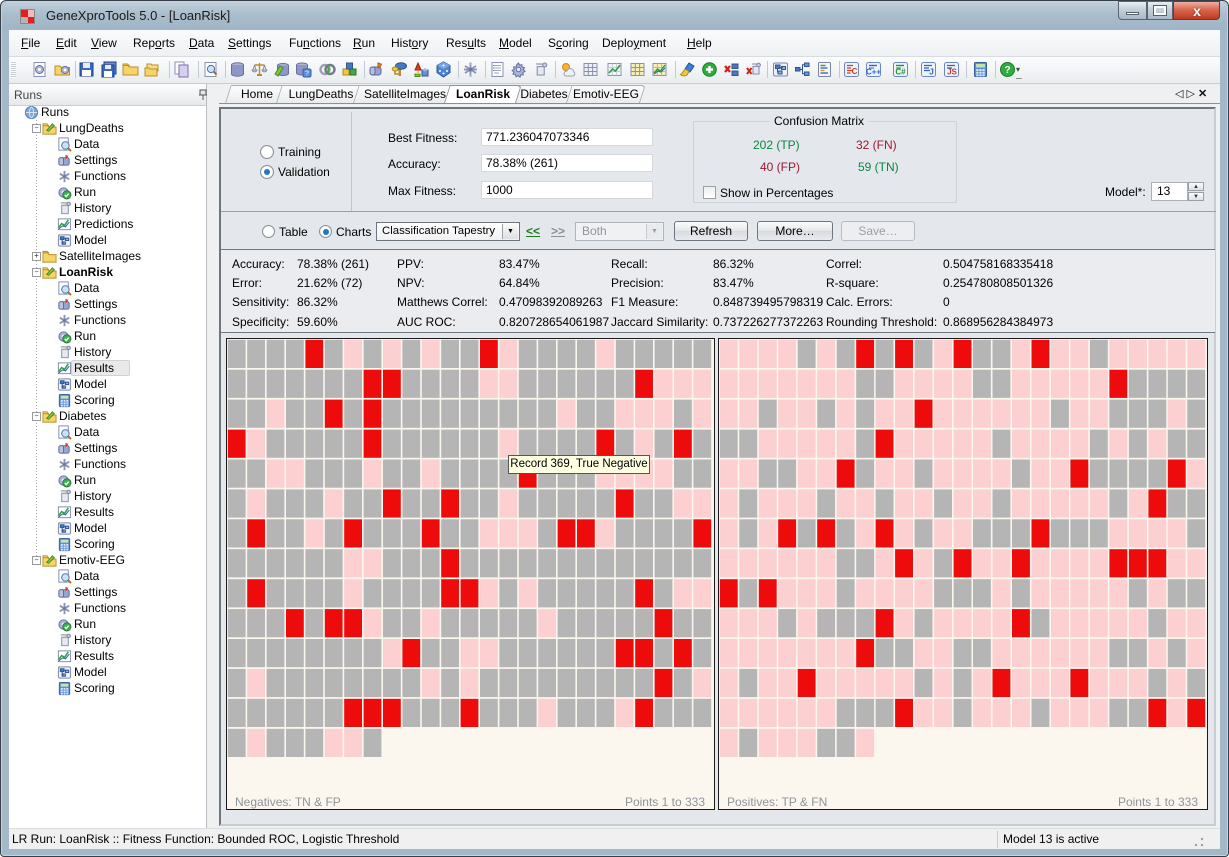 This screenshot has height=857, width=1229. Describe the element at coordinates (873, 72) in the screenshot. I see `svg-text: C++` at that location.